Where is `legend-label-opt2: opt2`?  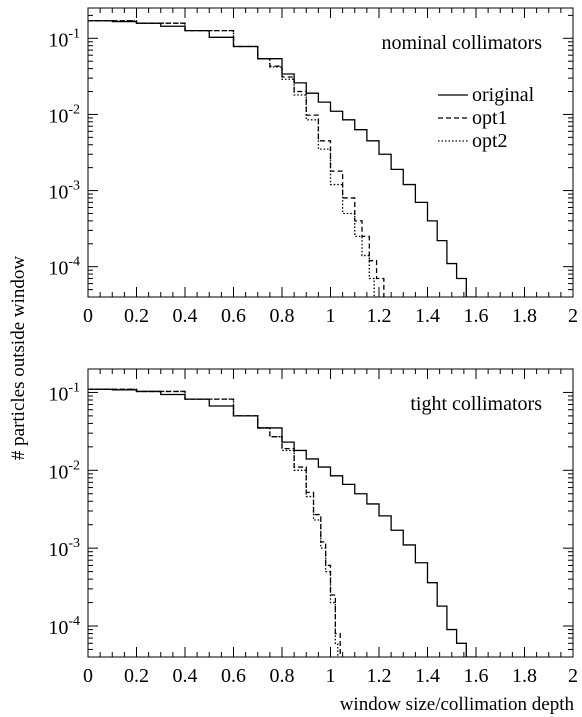
legend-label-opt2: opt2 is located at coordinates (490, 141).